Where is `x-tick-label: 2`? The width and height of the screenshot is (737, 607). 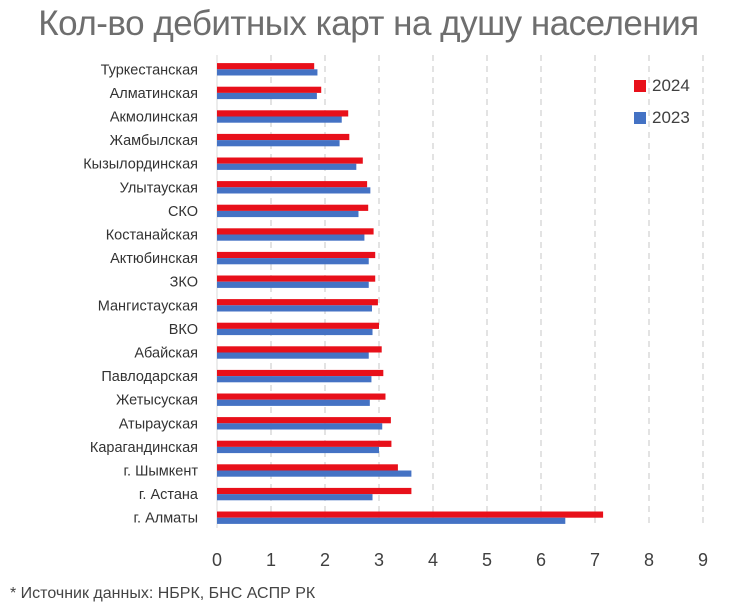 x-tick-label: 2 is located at coordinates (325, 560).